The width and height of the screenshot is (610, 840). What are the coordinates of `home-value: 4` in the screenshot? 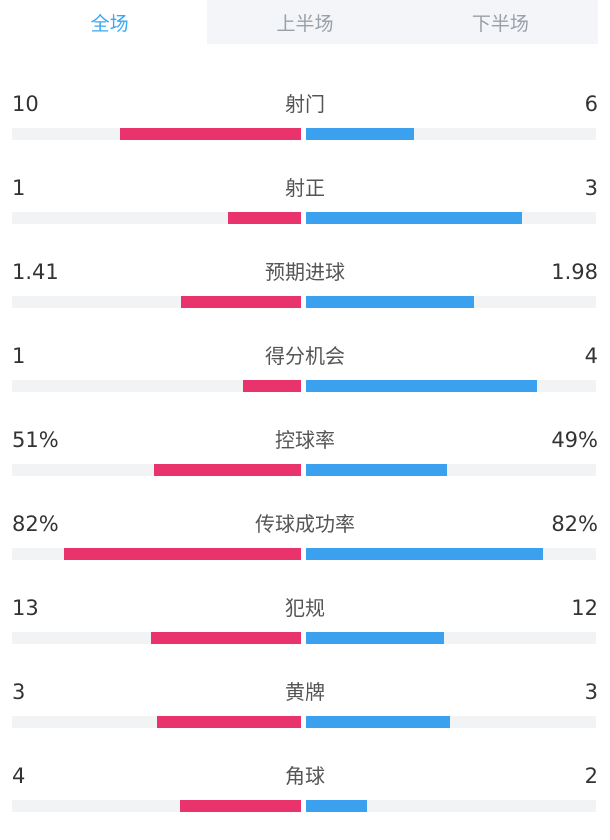 It's located at (19, 776).